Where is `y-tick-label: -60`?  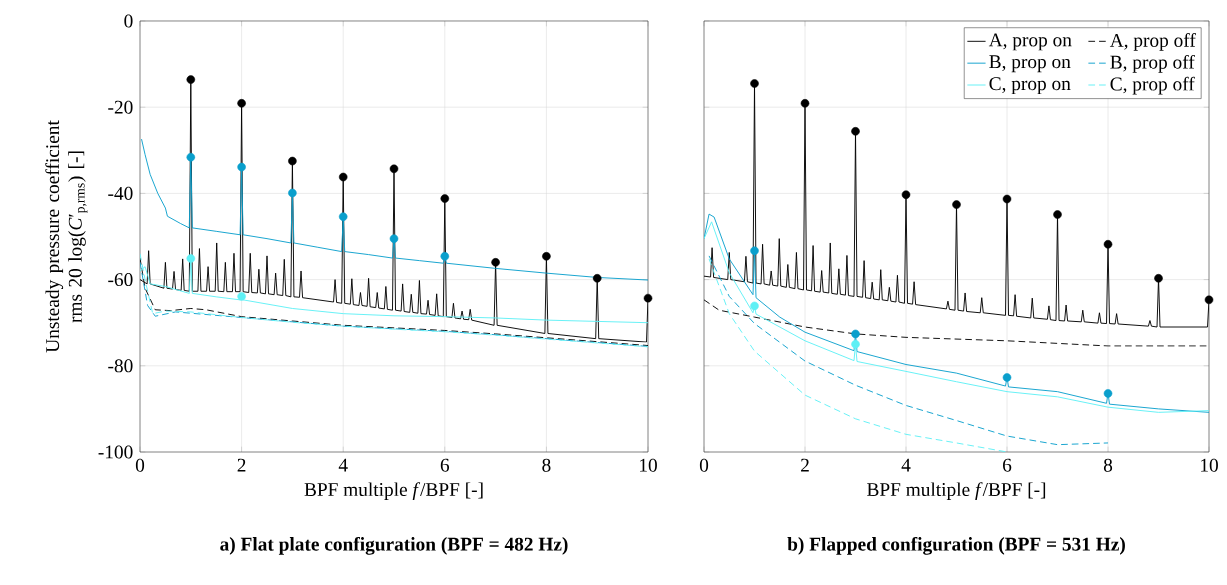
y-tick-label: -60 is located at coordinates (120, 280).